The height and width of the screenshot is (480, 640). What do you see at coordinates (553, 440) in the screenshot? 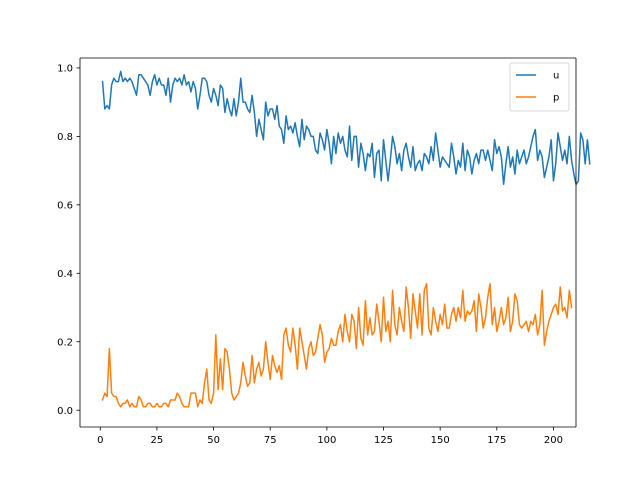
I see `x-tick-label: 200` at bounding box center [553, 440].